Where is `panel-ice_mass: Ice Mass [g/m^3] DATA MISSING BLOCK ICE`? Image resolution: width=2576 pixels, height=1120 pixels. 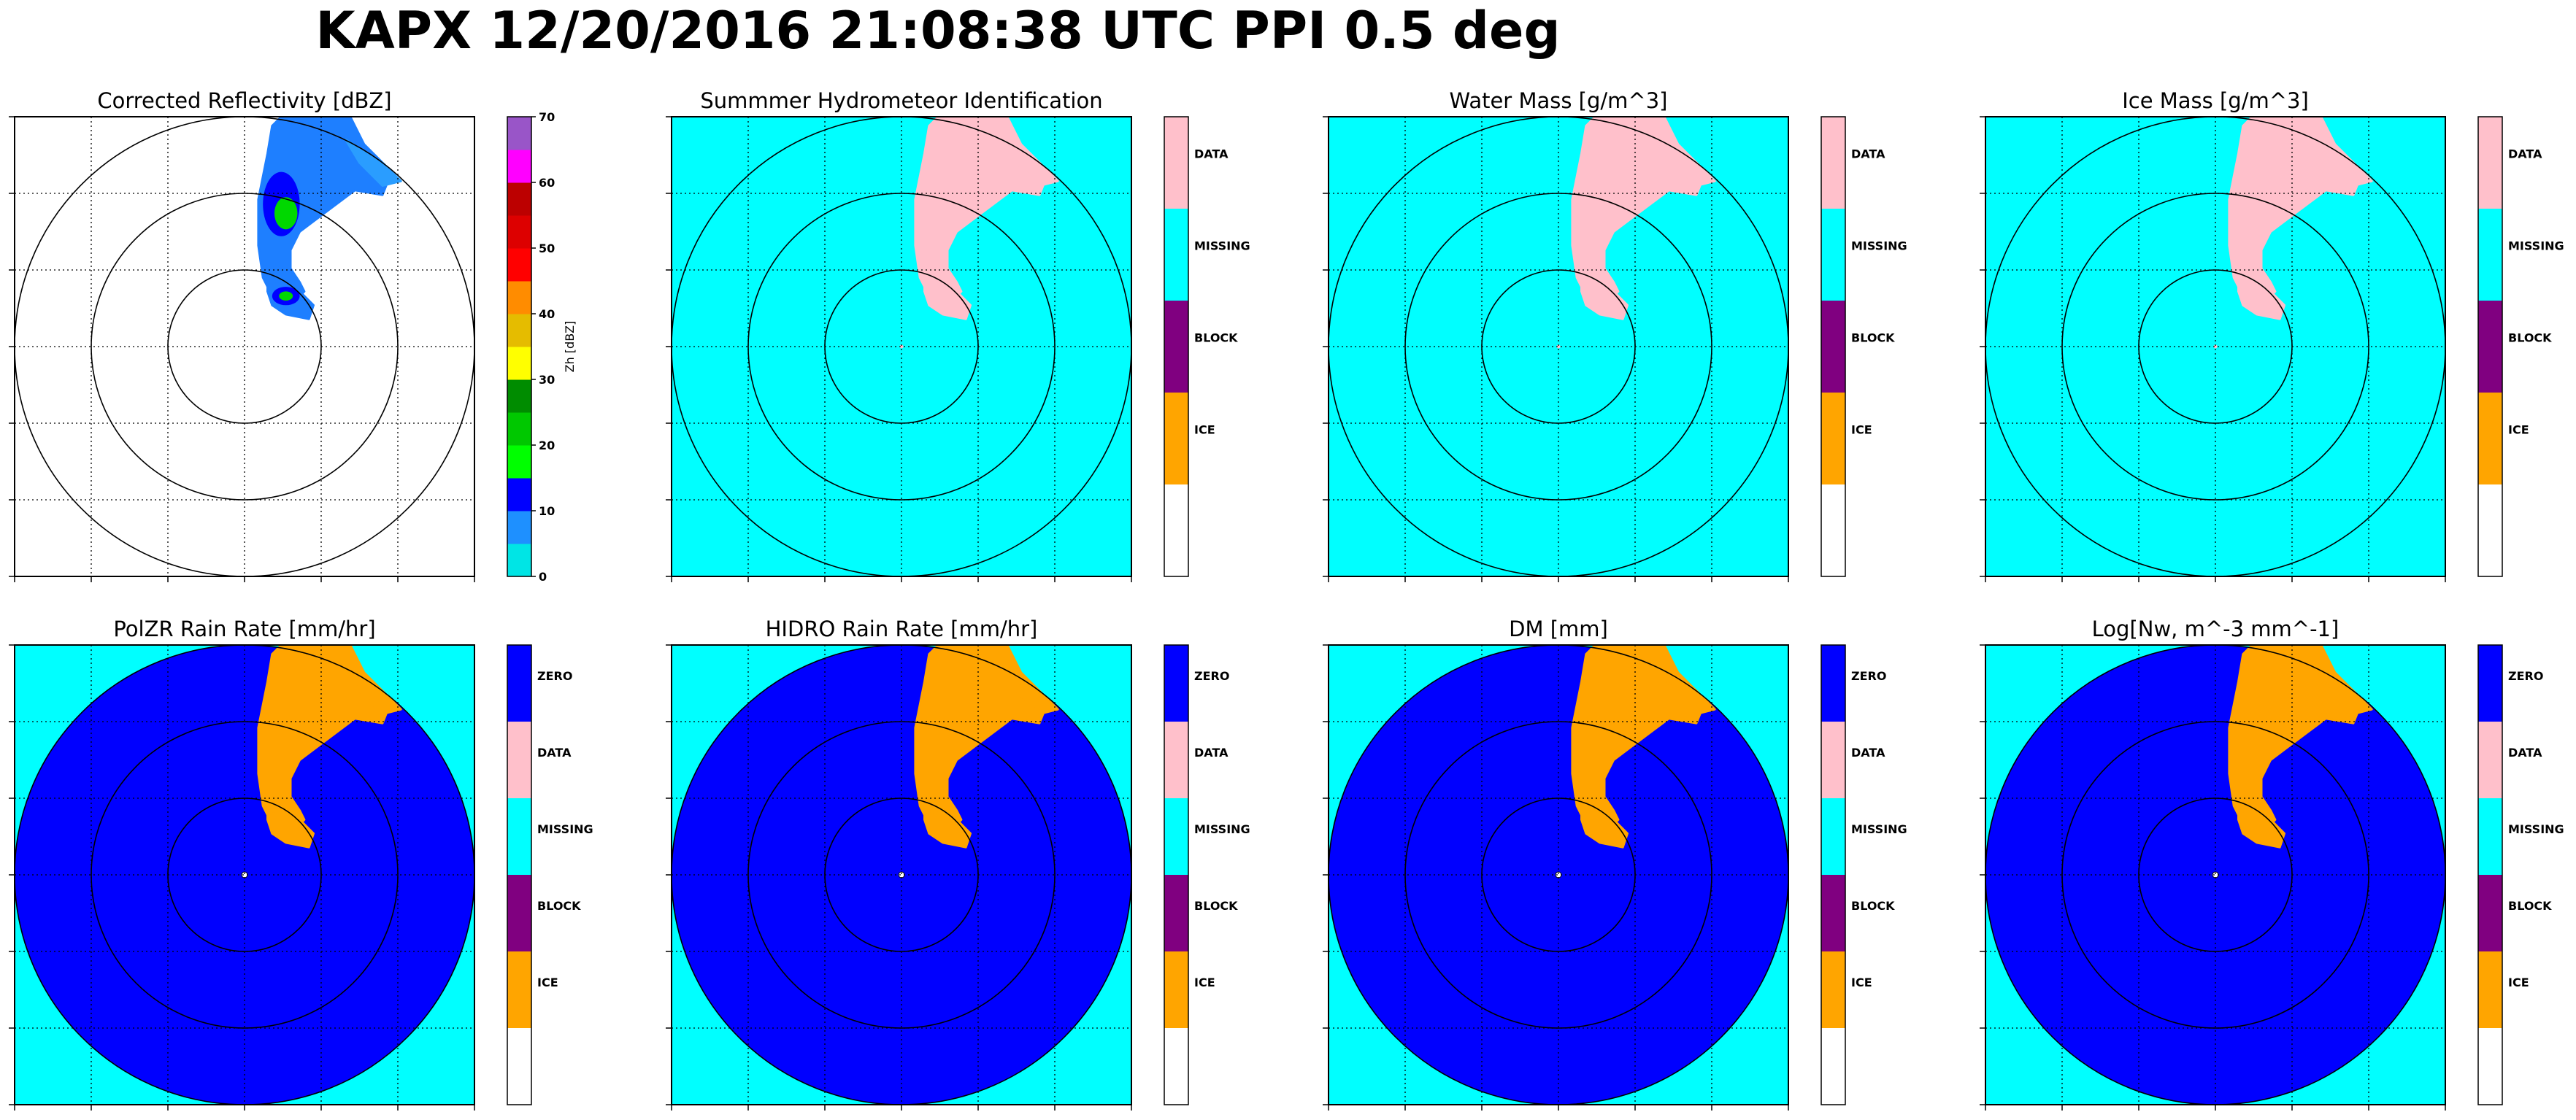
panel-ice_mass: Ice Mass [g/m^3] DATA MISSING BLOCK ICE is located at coordinates (2272, 335).